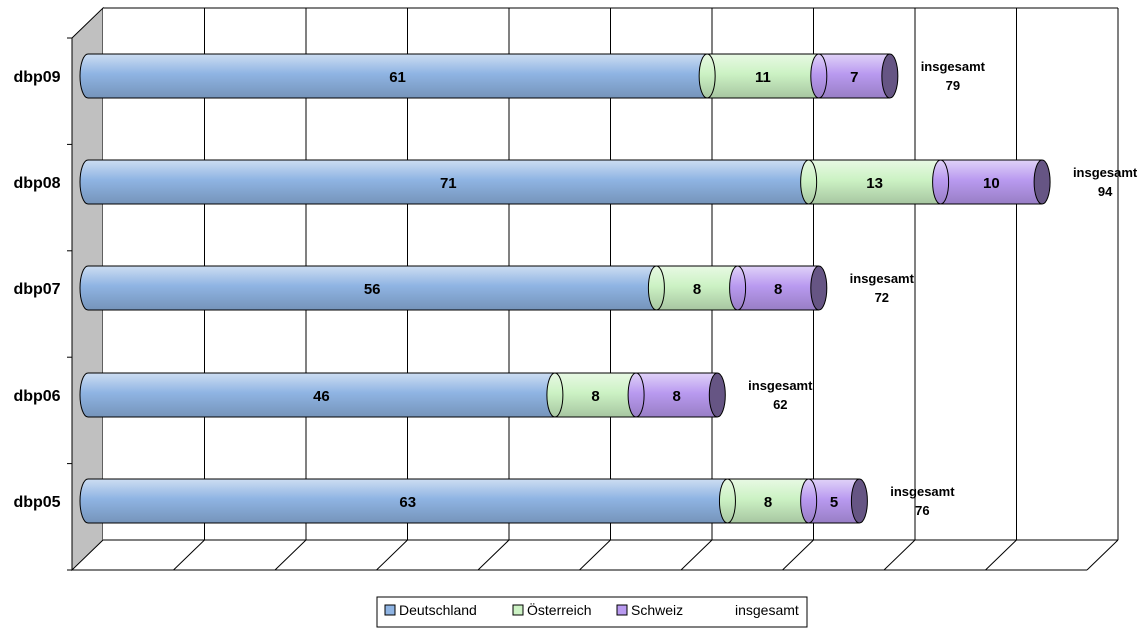 This screenshot has width=1139, height=633. What do you see at coordinates (438, 610) in the screenshot?
I see `legend-label: Deutschland` at bounding box center [438, 610].